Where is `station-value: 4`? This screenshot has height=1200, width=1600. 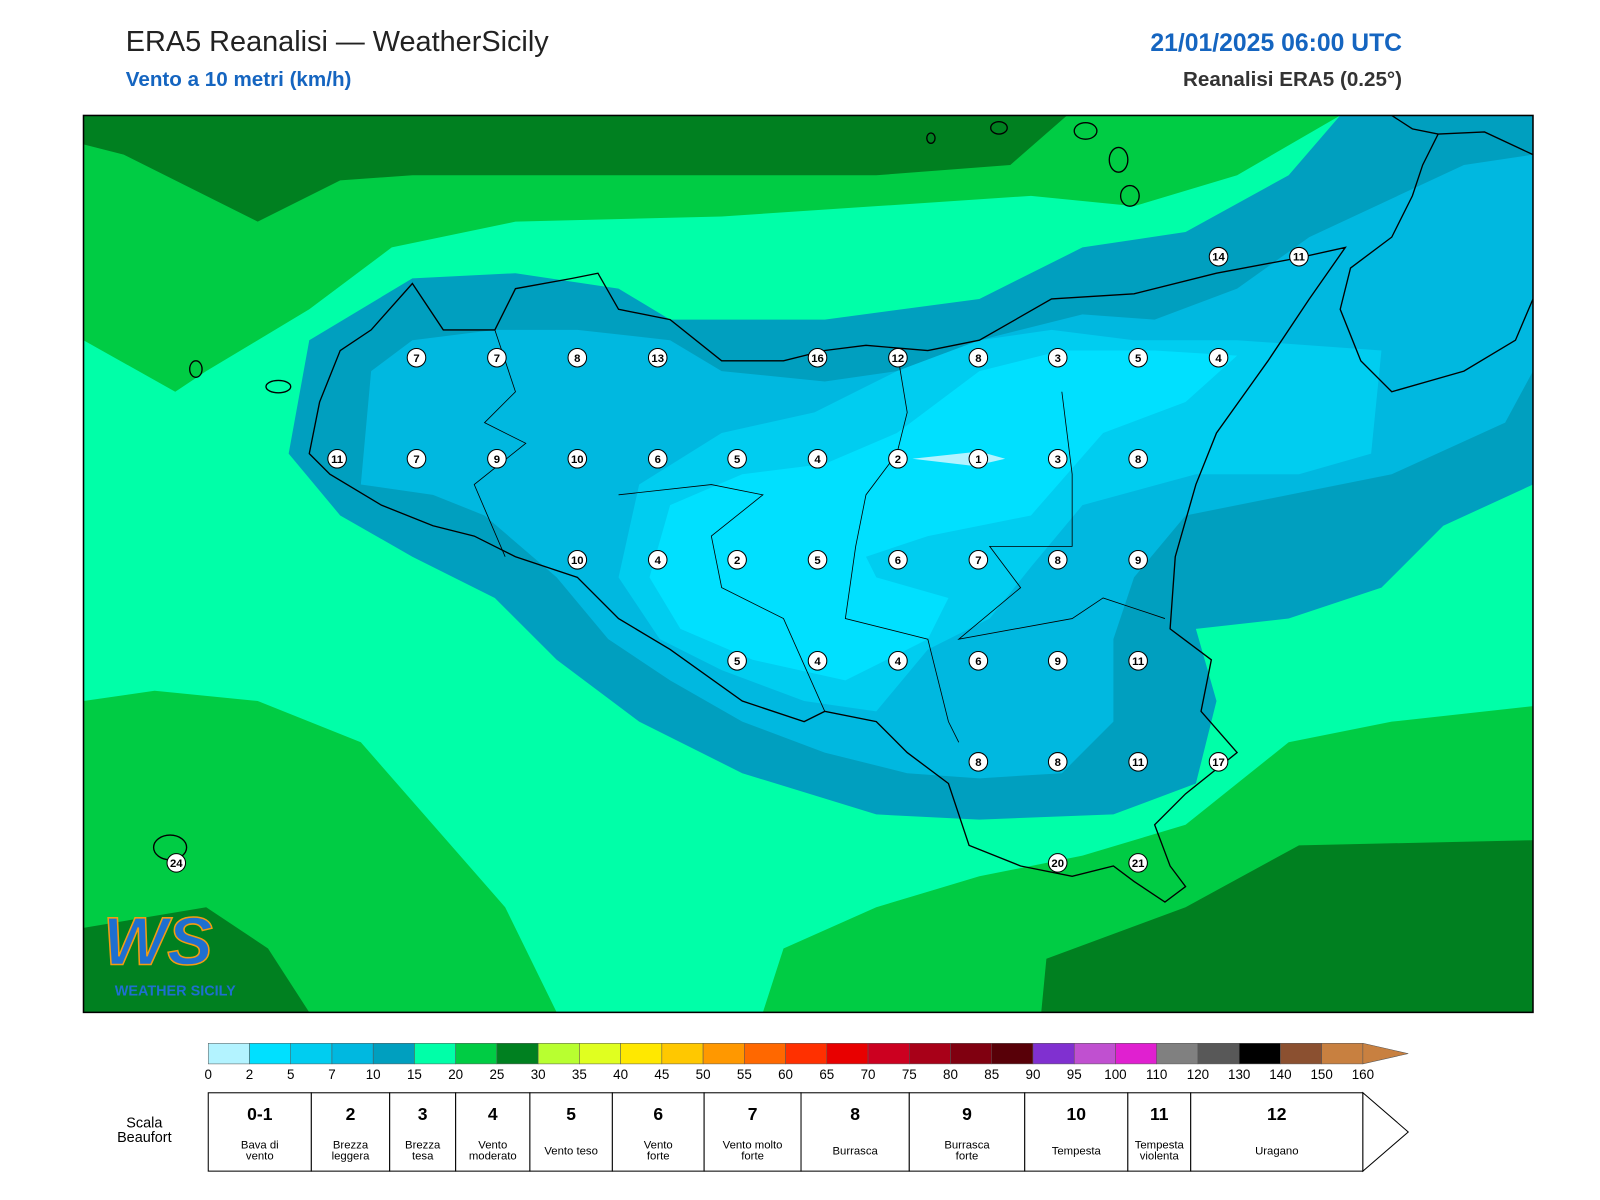
station-value: 4 is located at coordinates (817, 662).